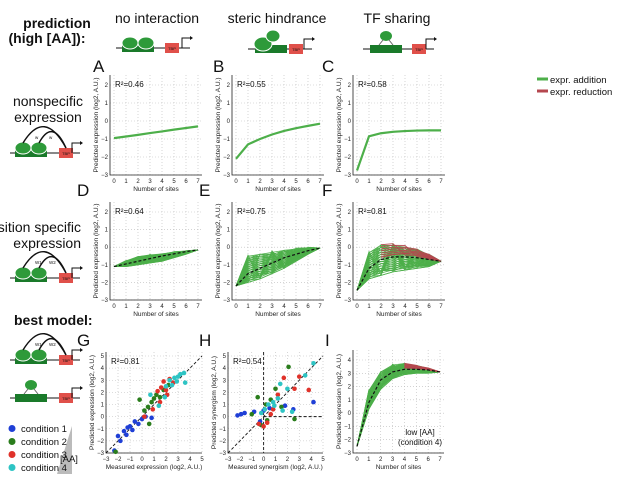 The height and width of the screenshot is (495, 627). I want to click on aa-gradient-label: [AA], so click(69, 459).